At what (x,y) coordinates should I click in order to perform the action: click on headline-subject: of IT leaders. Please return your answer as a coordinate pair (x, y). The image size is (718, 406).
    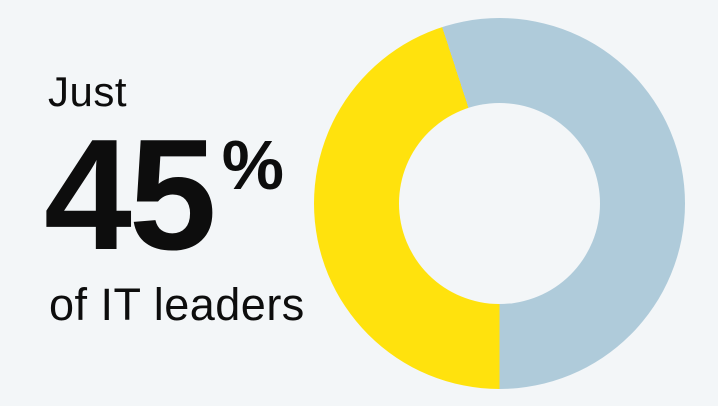
    Looking at the image, I should click on (177, 304).